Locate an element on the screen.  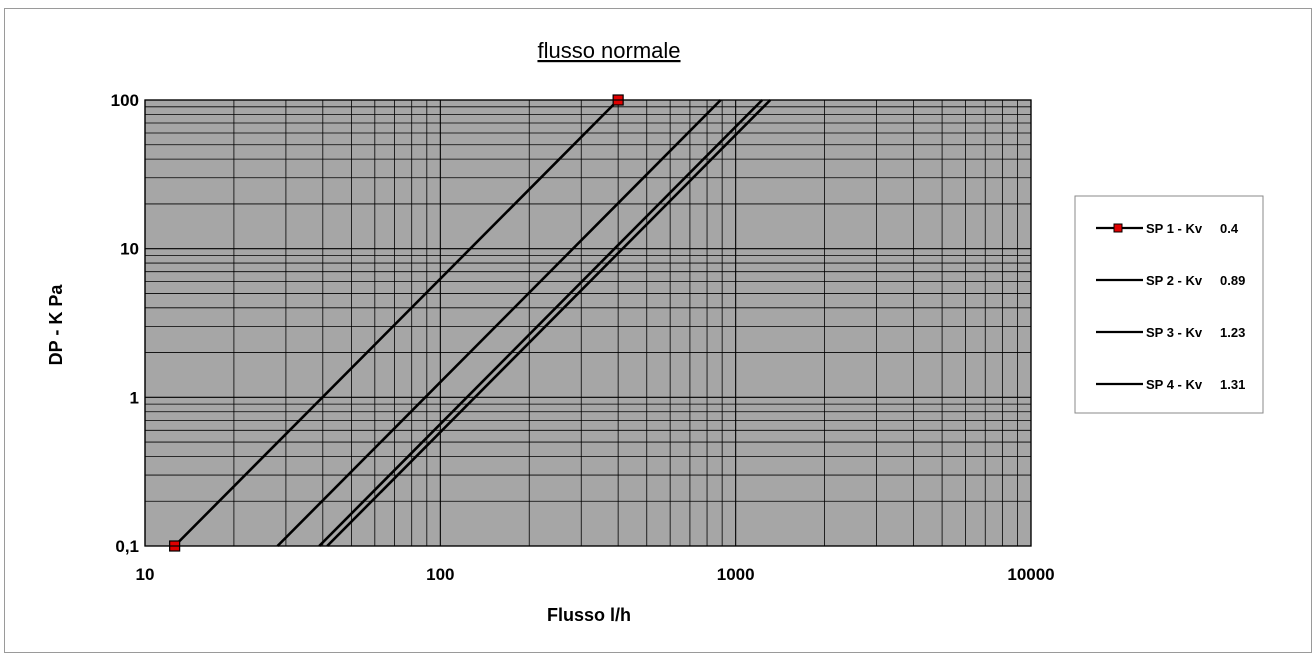
legend-box is located at coordinates (1169, 304).